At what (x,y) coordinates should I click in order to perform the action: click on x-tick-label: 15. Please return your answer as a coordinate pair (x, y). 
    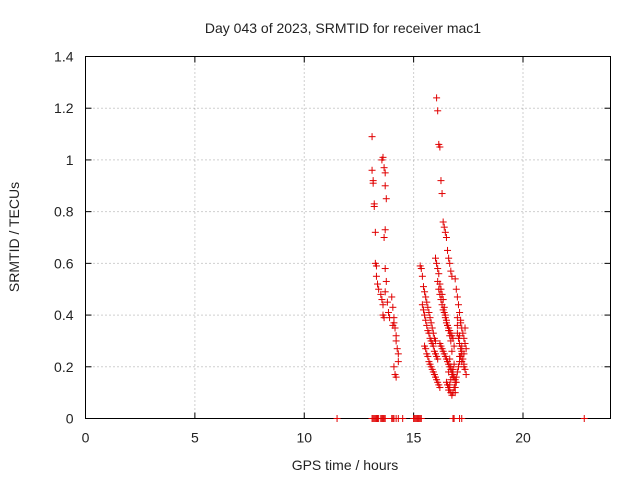
    Looking at the image, I should click on (414, 438).